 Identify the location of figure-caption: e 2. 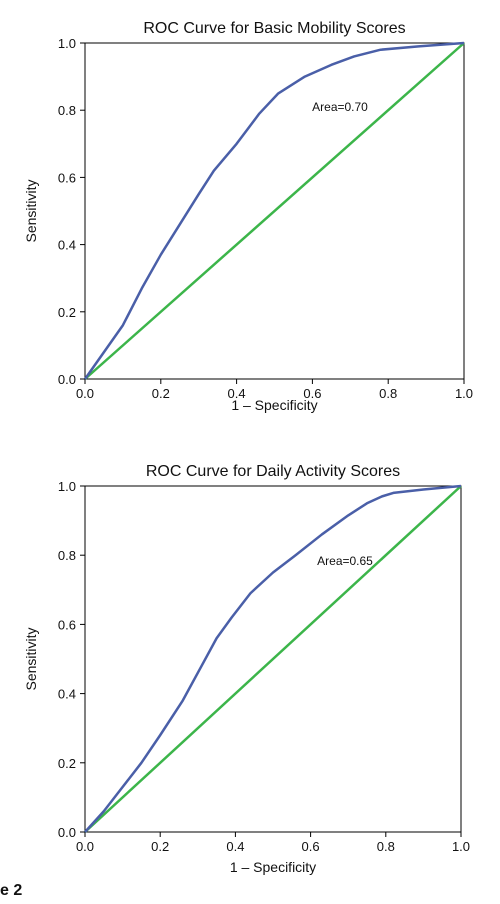
(11, 890).